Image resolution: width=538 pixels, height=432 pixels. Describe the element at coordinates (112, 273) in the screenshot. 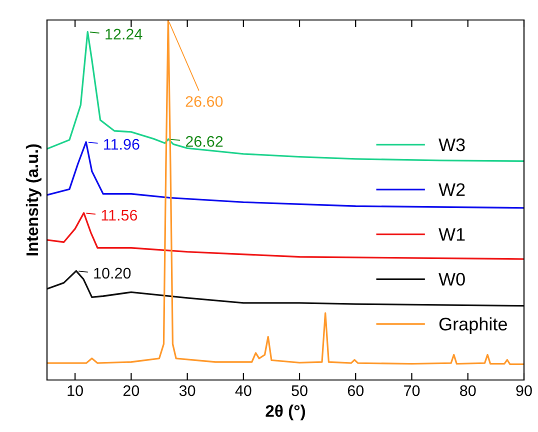

I see `annotation: 10.20` at that location.